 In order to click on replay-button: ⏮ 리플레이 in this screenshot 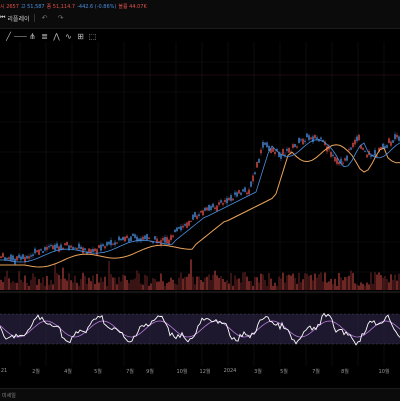, I will do `click(15, 18)`.